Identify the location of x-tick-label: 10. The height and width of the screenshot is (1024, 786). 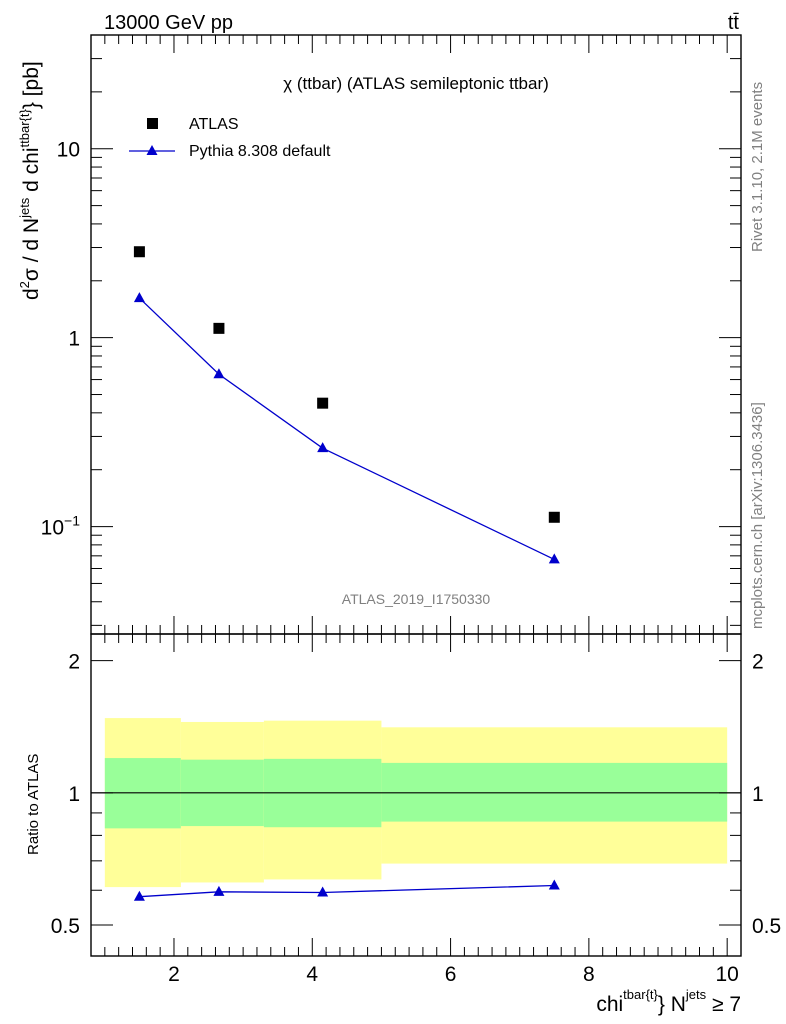
(726, 974).